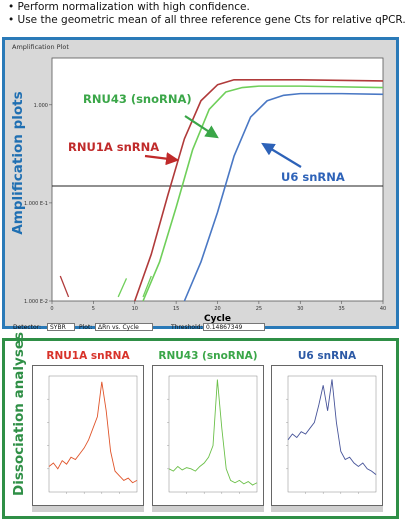 The height and width of the screenshot is (519, 405). Describe the element at coordinates (124, 327) in the screenshot. I see `plot-select: ΔRn vs. Cycle` at that location.